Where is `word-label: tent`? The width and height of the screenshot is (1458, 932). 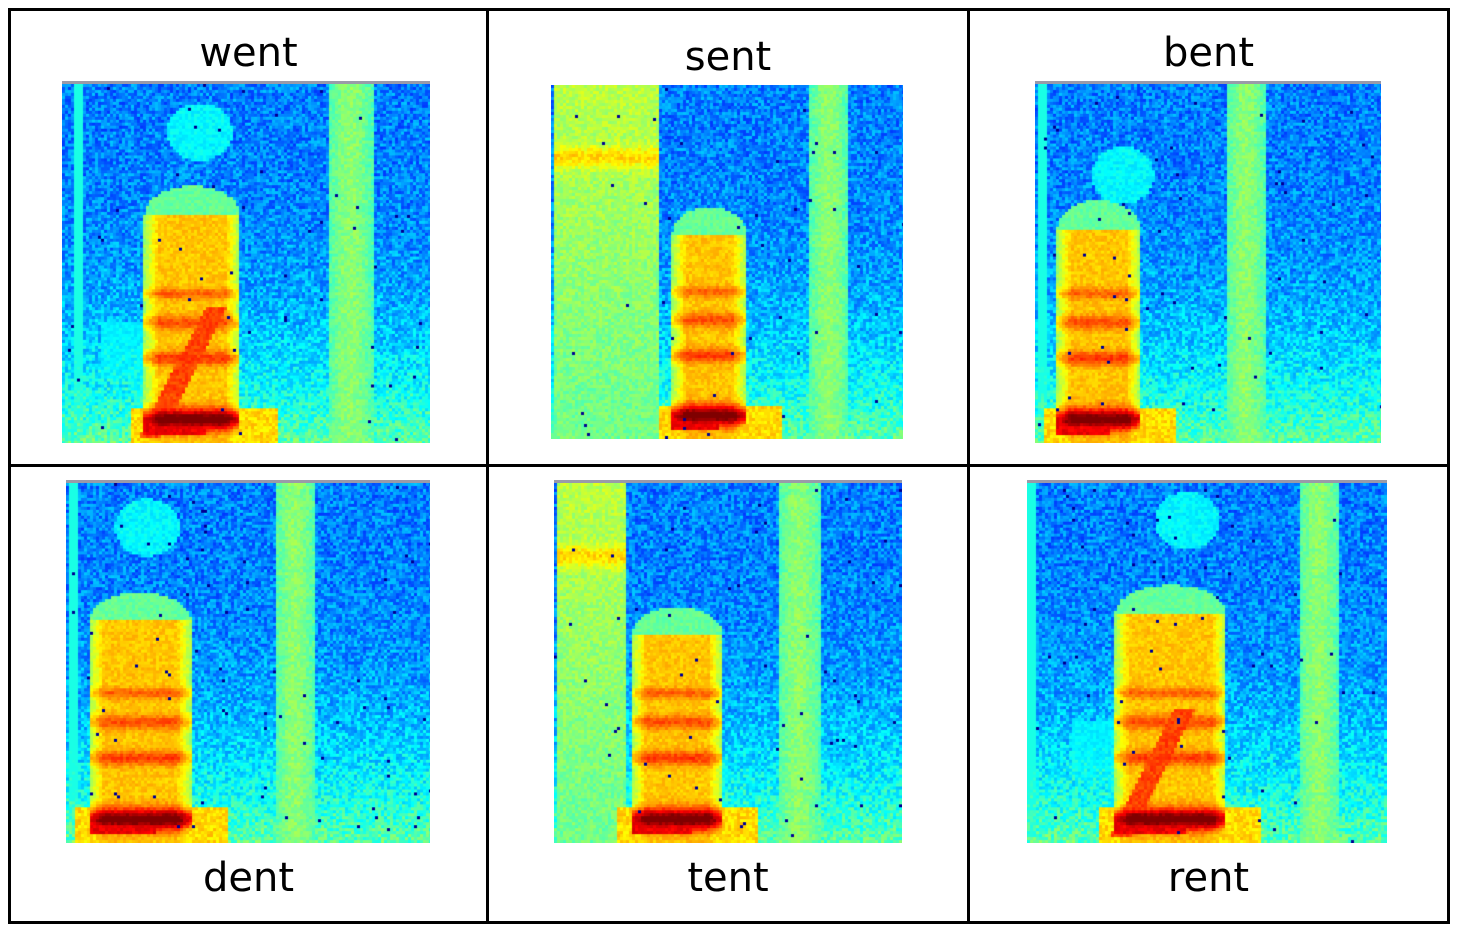 word-label: tent is located at coordinates (728, 878).